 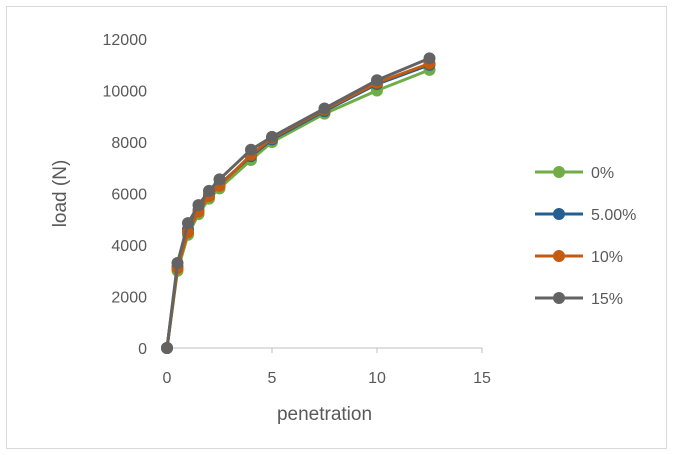 What do you see at coordinates (579, 257) in the screenshot?
I see `legend-item: 10%` at bounding box center [579, 257].